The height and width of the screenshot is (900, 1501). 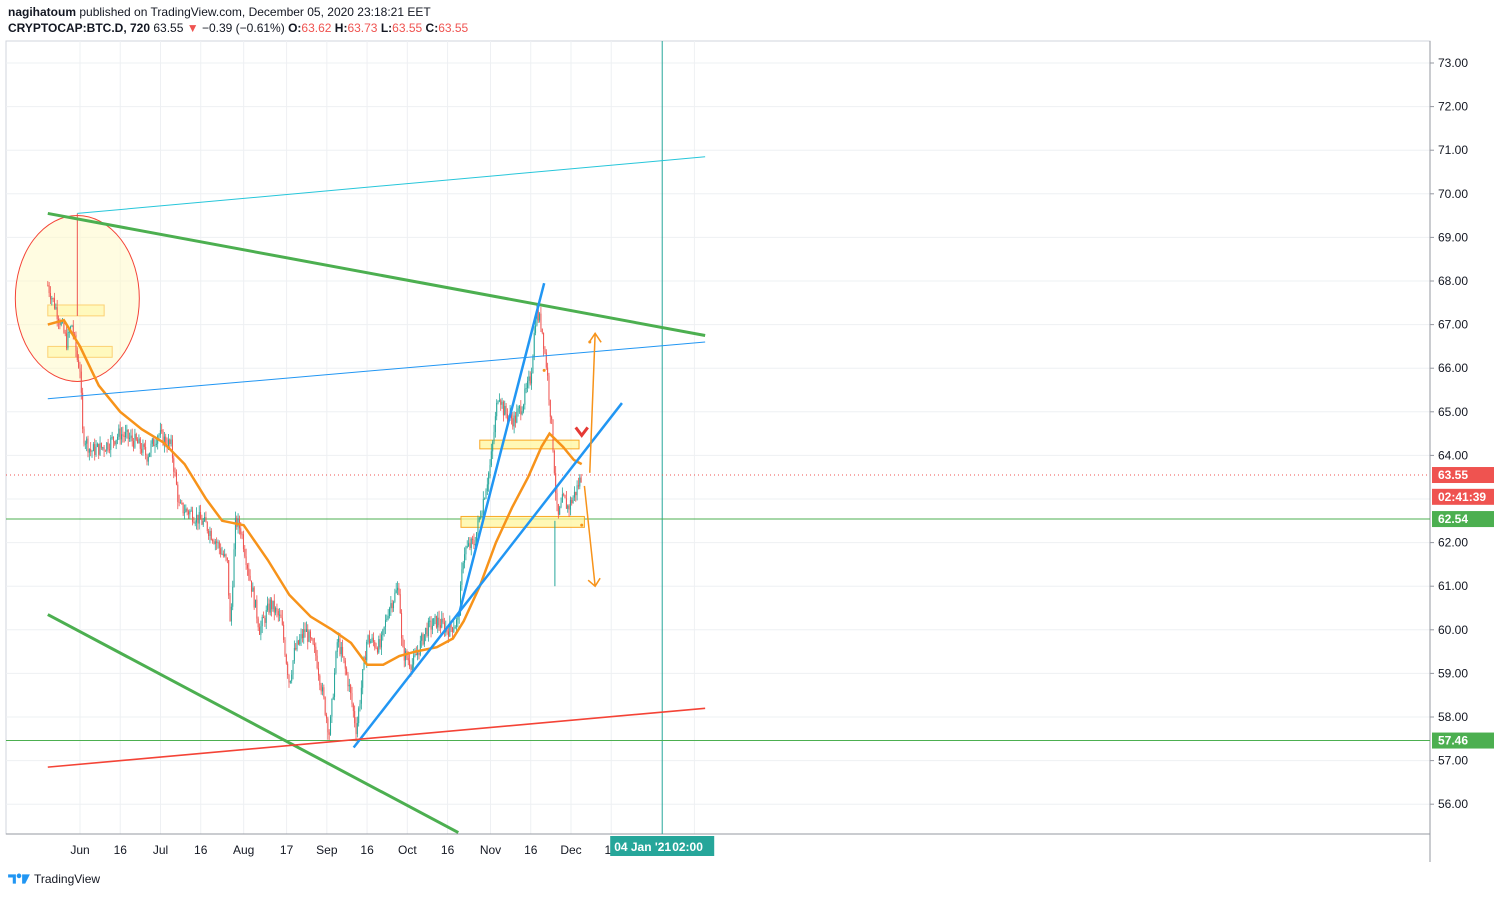 I want to click on x-axis: Jun16Jul16Aug17Sep16Oct16Nov16Dec1616, so click(x=718, y=845).